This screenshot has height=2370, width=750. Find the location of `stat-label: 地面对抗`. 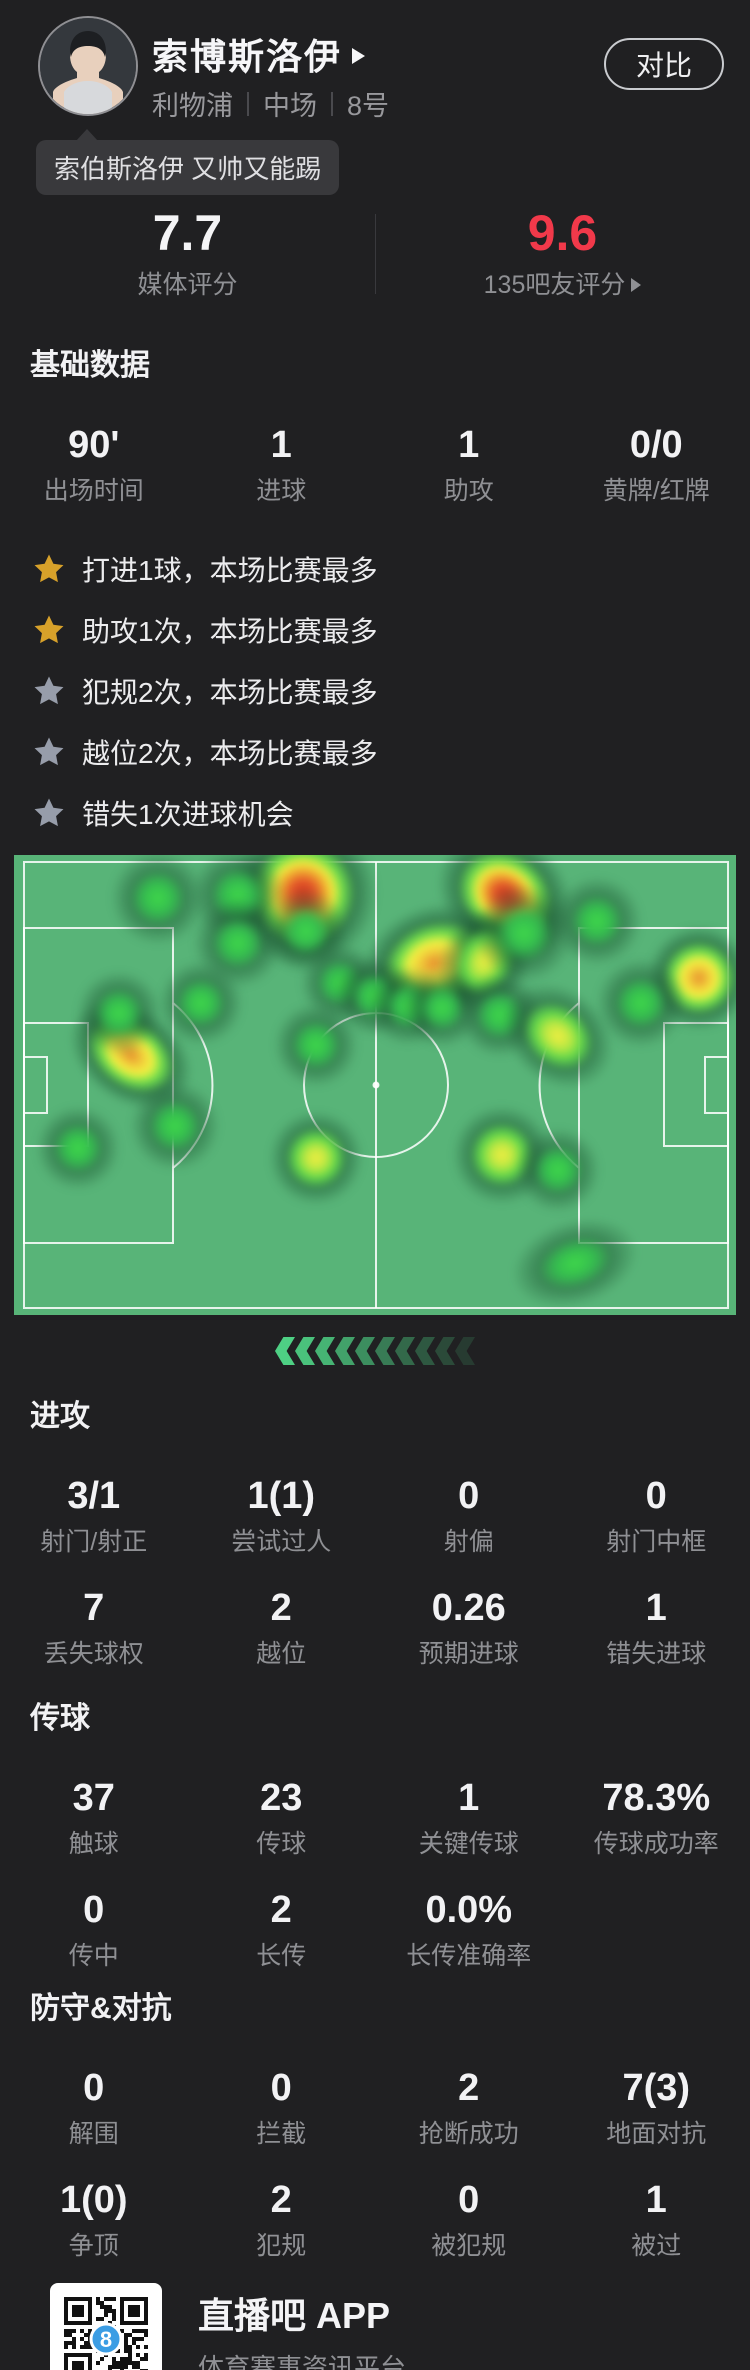

stat-label: 地面对抗 is located at coordinates (656, 2134).